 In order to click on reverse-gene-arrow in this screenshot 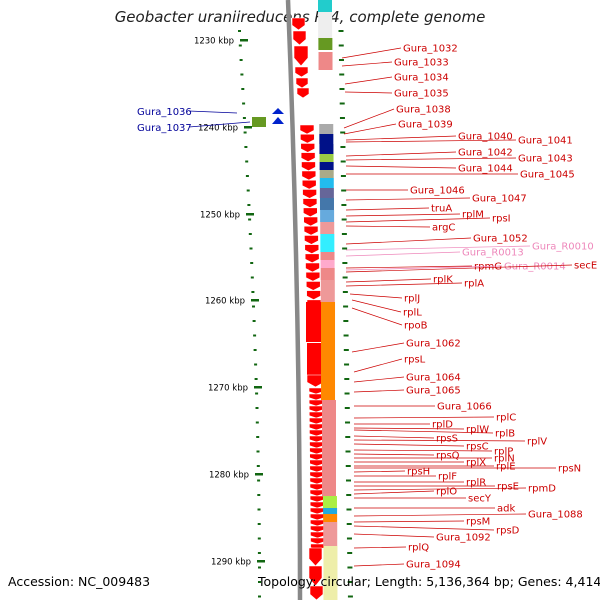, I will do `click(278, 111)`.